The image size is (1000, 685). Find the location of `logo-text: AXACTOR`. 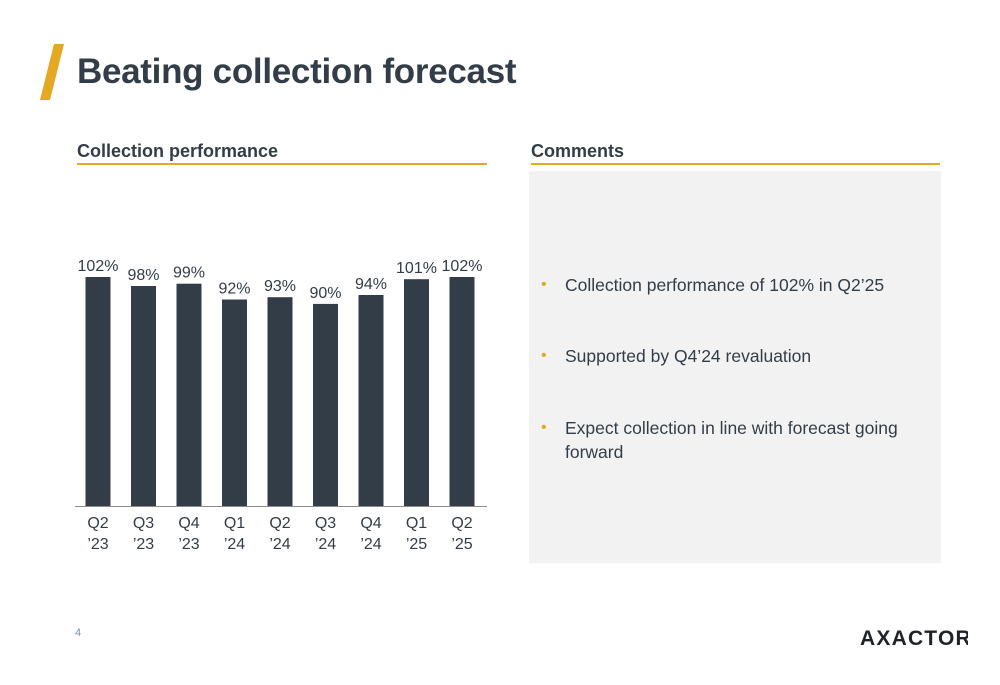

logo-text: AXACTOR is located at coordinates (914, 637).